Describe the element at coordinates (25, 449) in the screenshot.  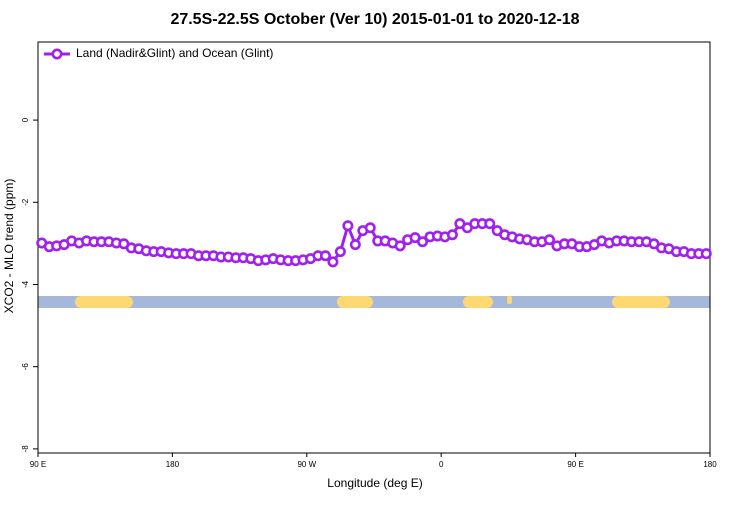
I see `y-tick-label: -8` at that location.